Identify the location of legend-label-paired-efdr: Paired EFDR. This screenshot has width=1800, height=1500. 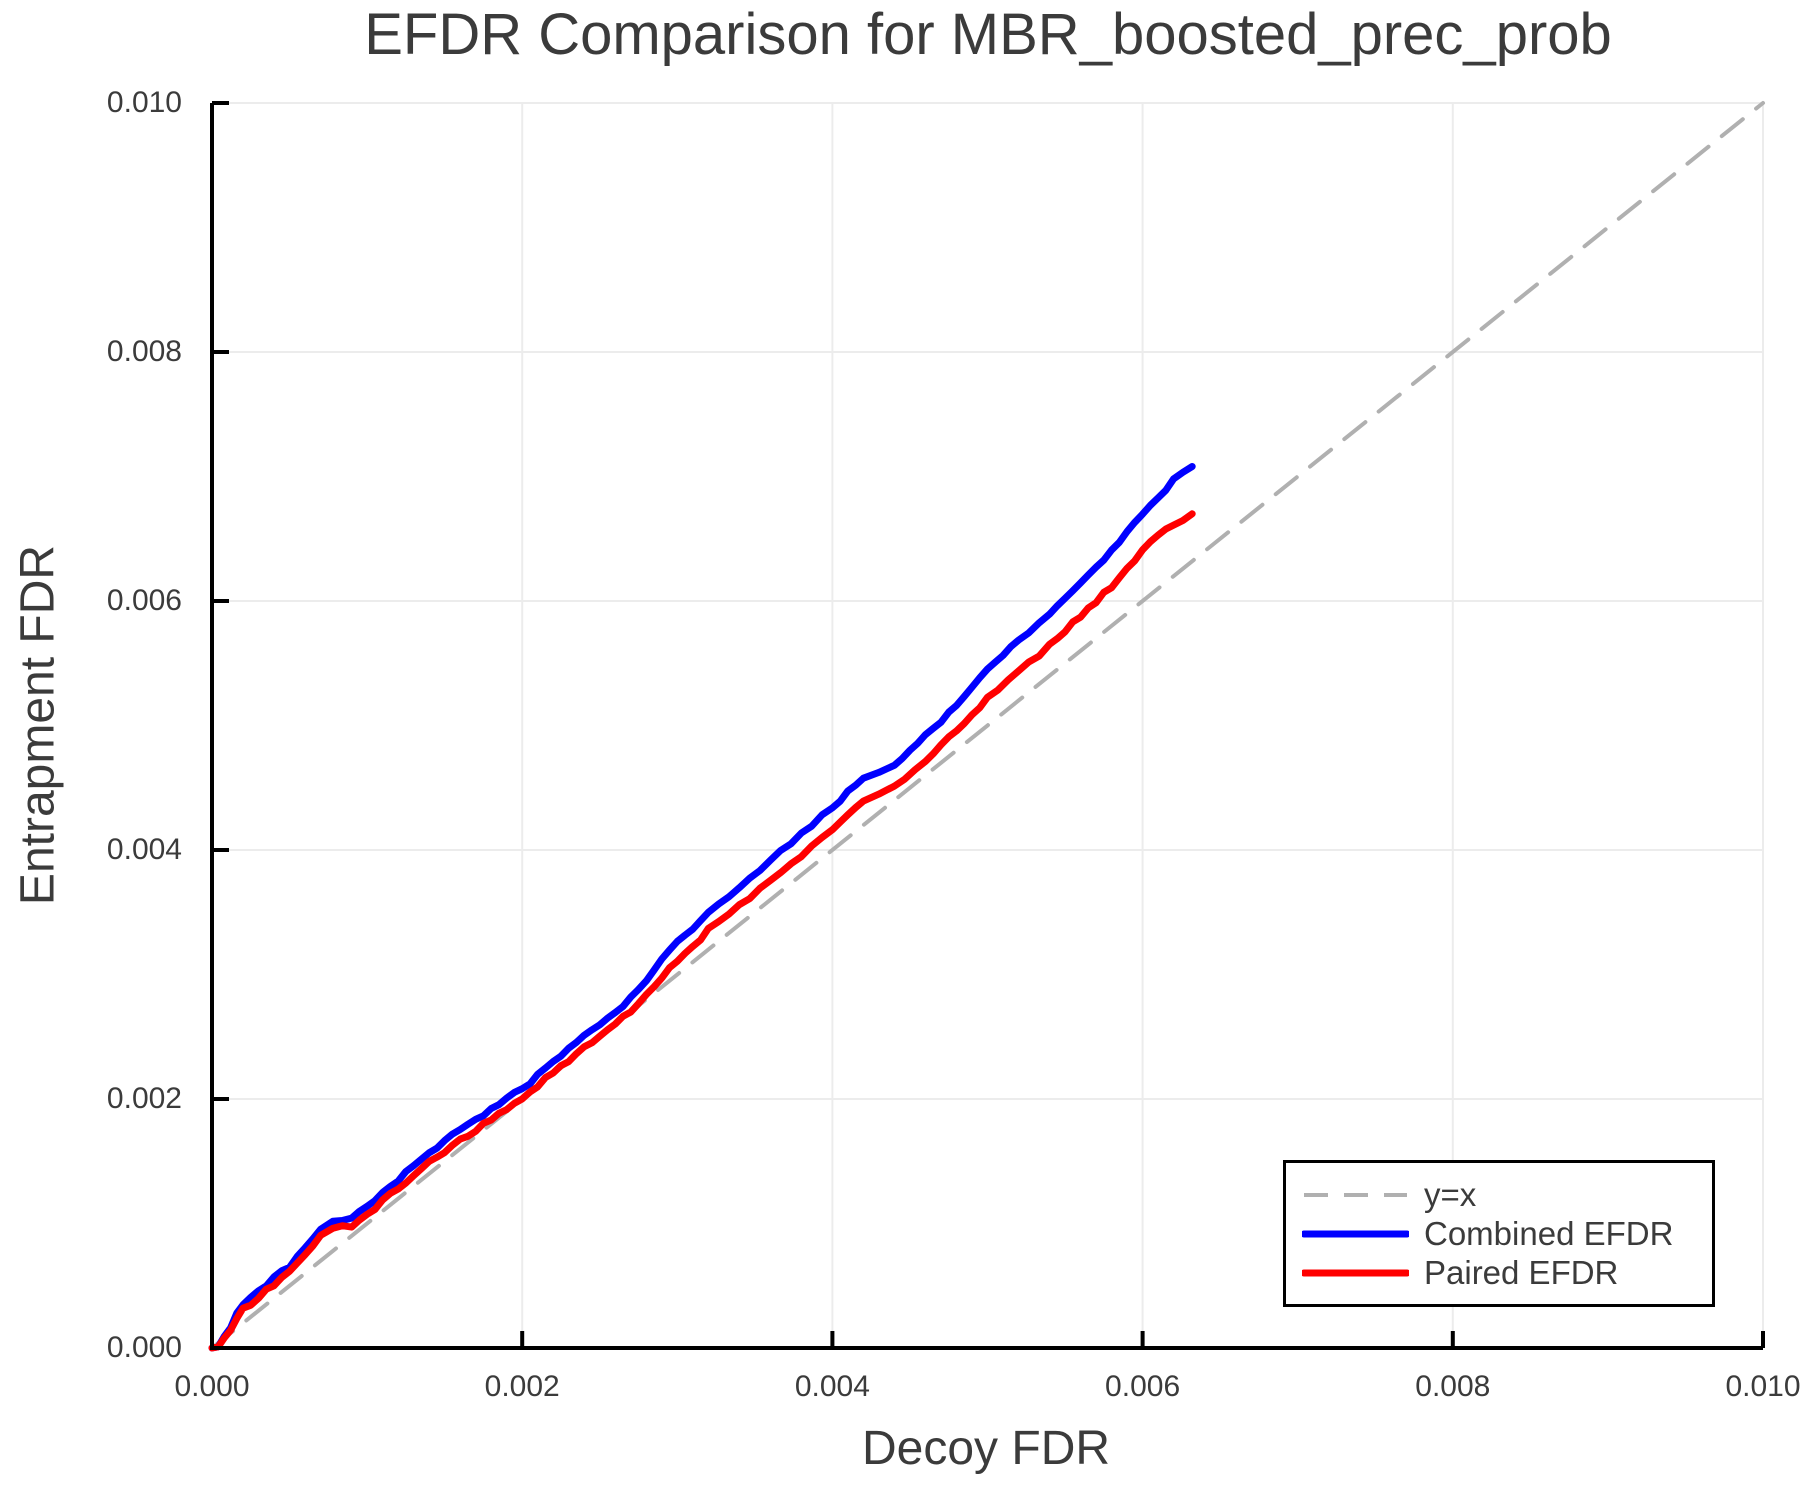
(1521, 1272).